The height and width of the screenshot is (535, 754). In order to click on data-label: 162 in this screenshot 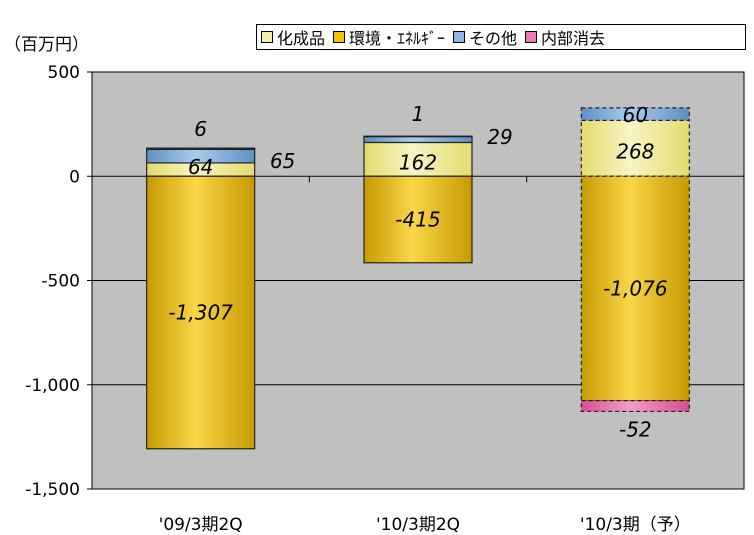, I will do `click(418, 162)`.